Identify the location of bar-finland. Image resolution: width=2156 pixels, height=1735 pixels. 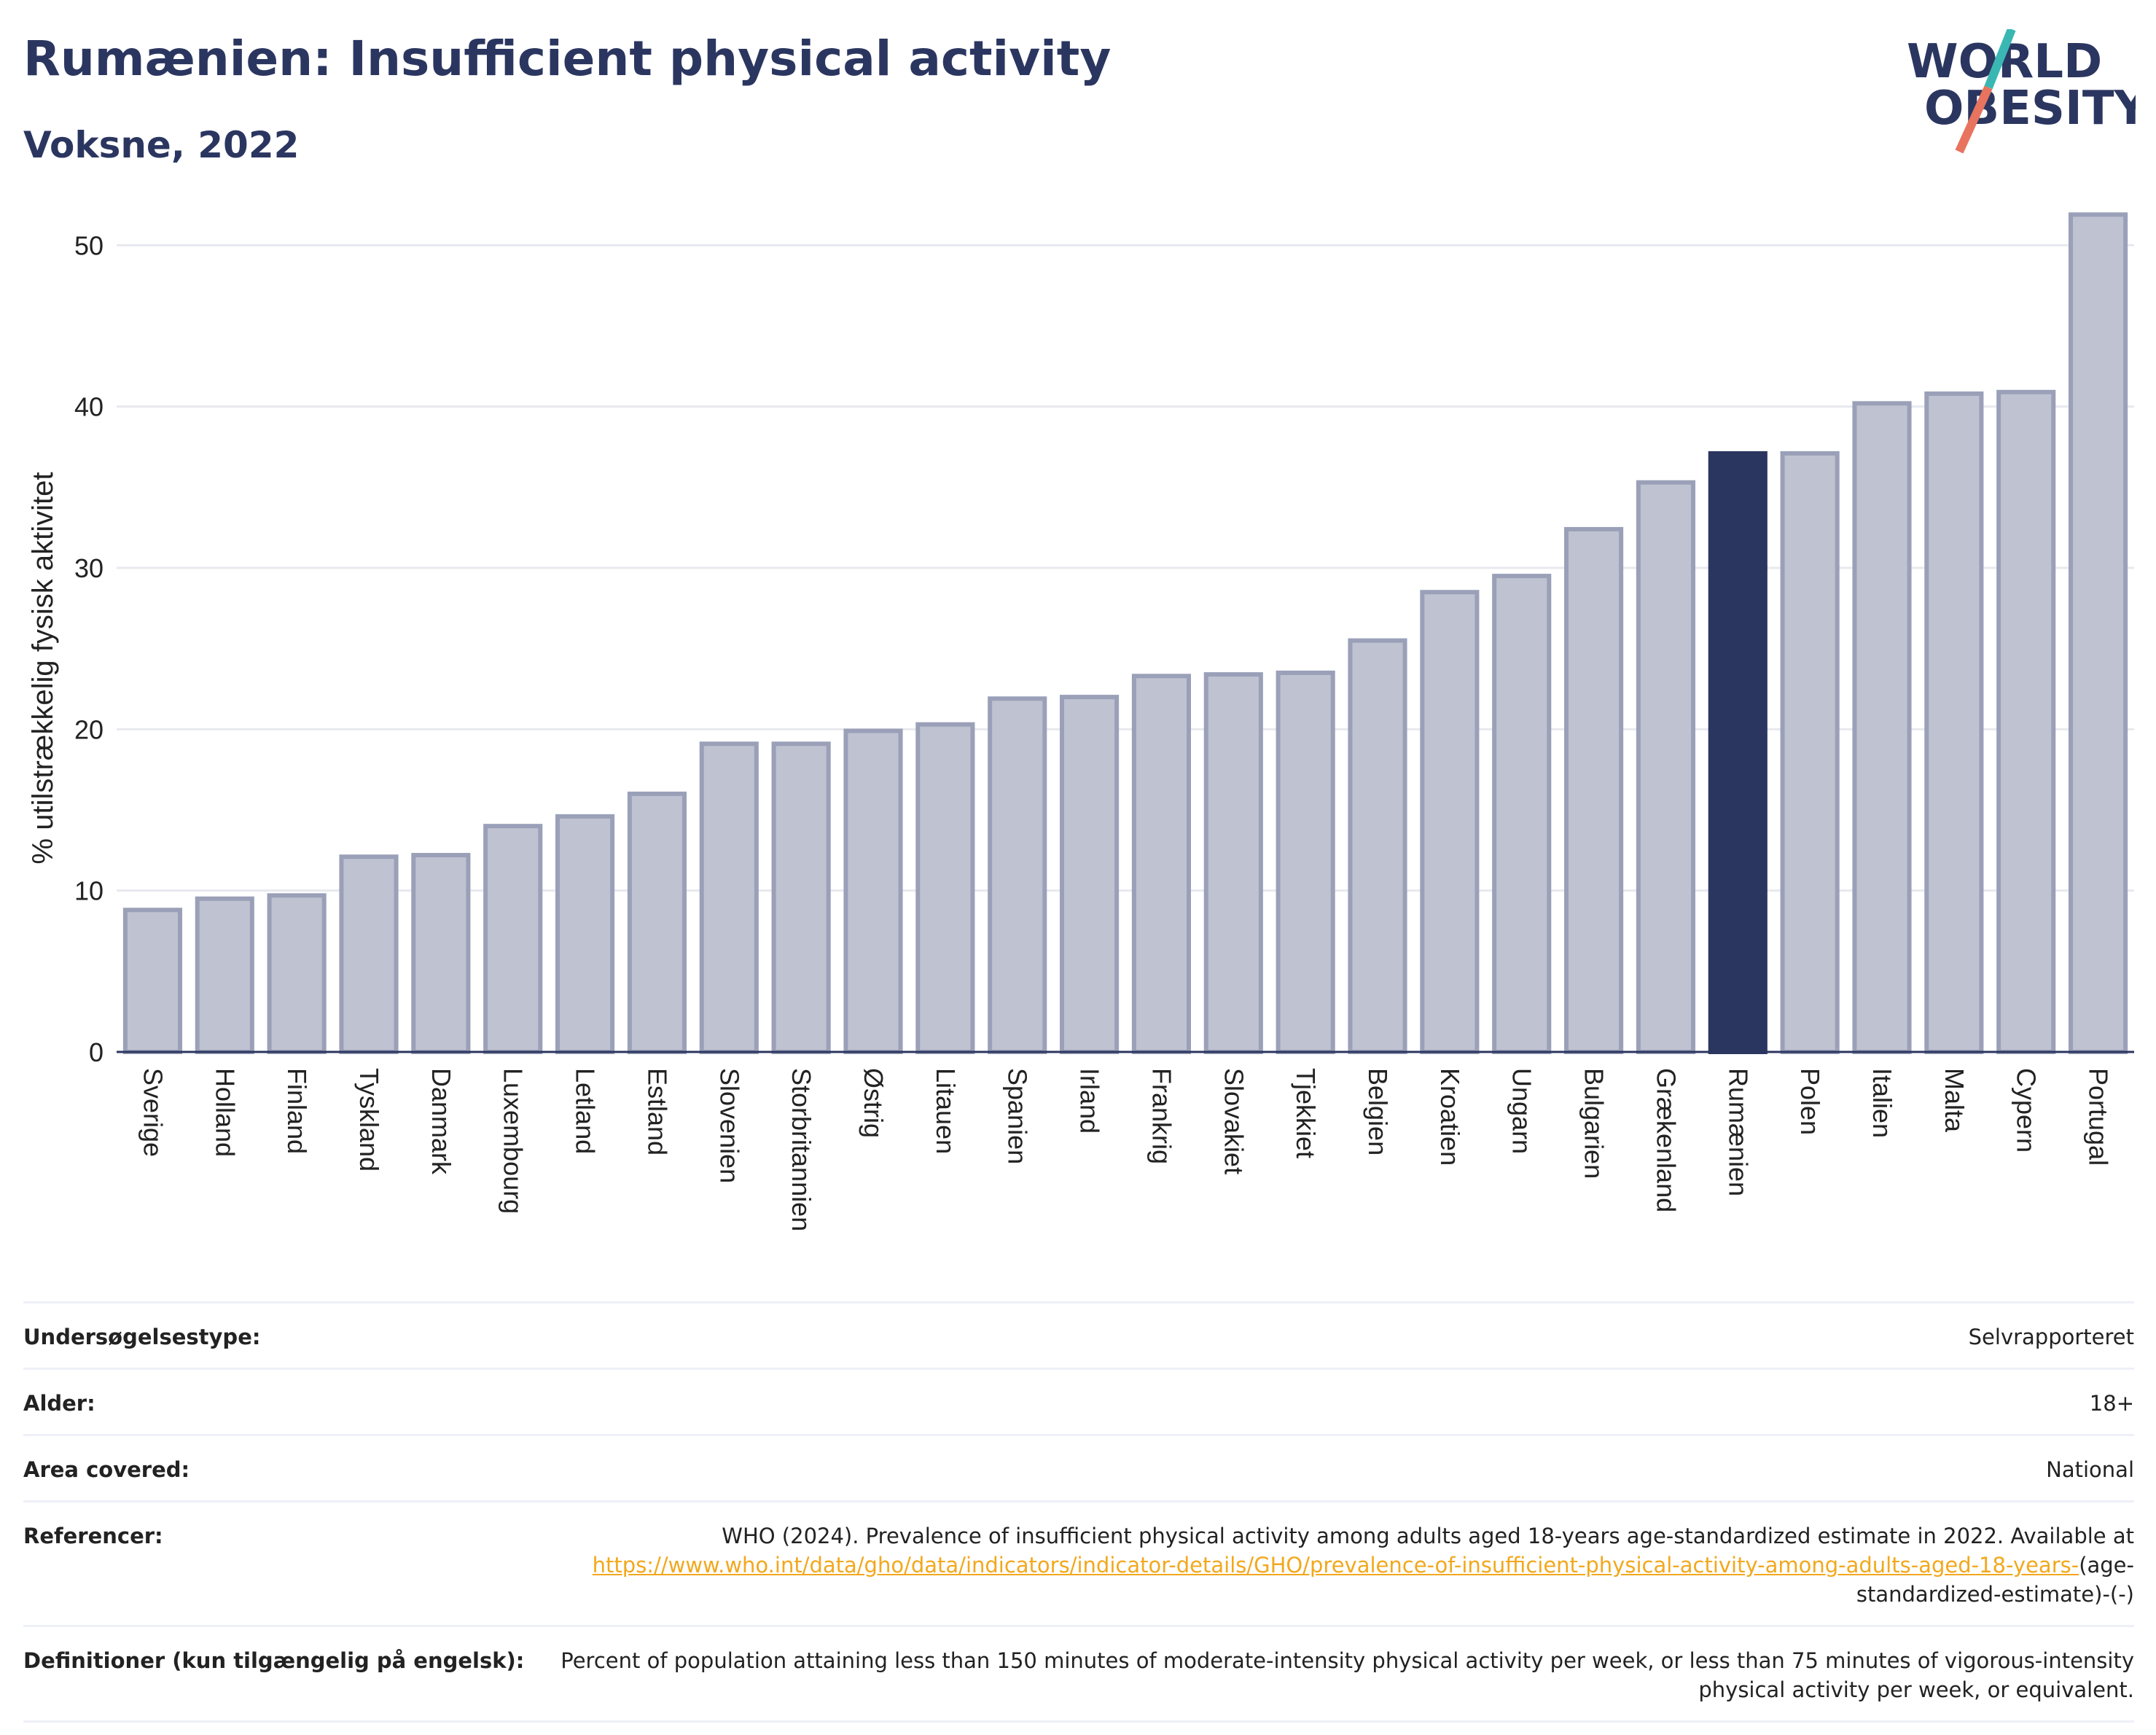
(297, 973).